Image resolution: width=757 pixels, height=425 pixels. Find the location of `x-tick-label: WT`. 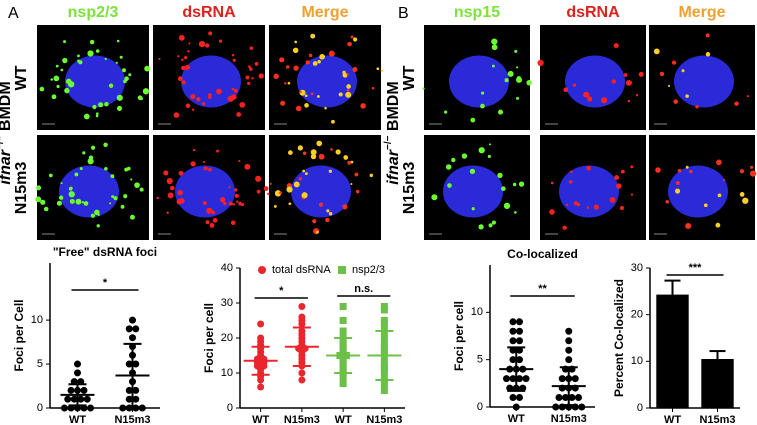

x-tick-label: WT is located at coordinates (516, 419).